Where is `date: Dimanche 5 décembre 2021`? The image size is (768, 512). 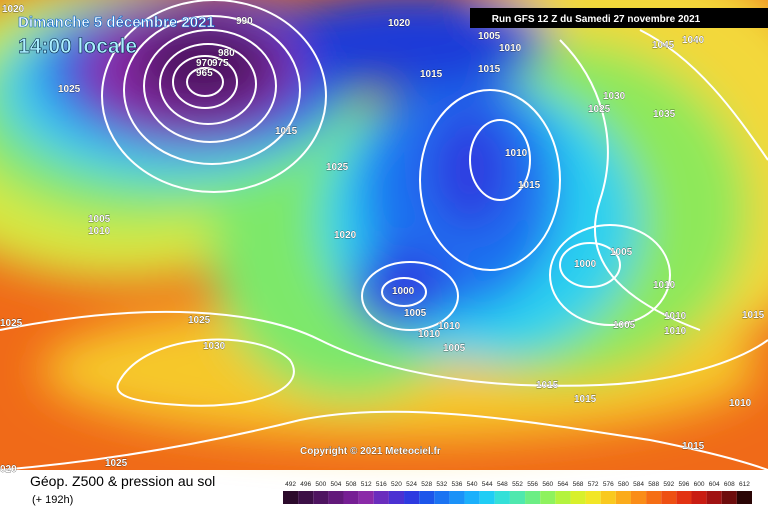
date: Dimanche 5 décembre 2021 is located at coordinates (116, 22).